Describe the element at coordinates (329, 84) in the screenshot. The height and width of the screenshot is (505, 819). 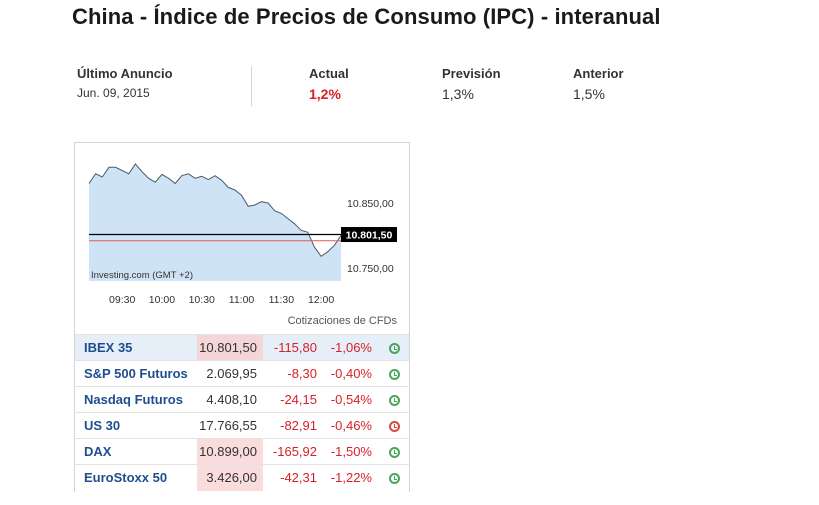
I see `actual: Actual 1,2%` at that location.